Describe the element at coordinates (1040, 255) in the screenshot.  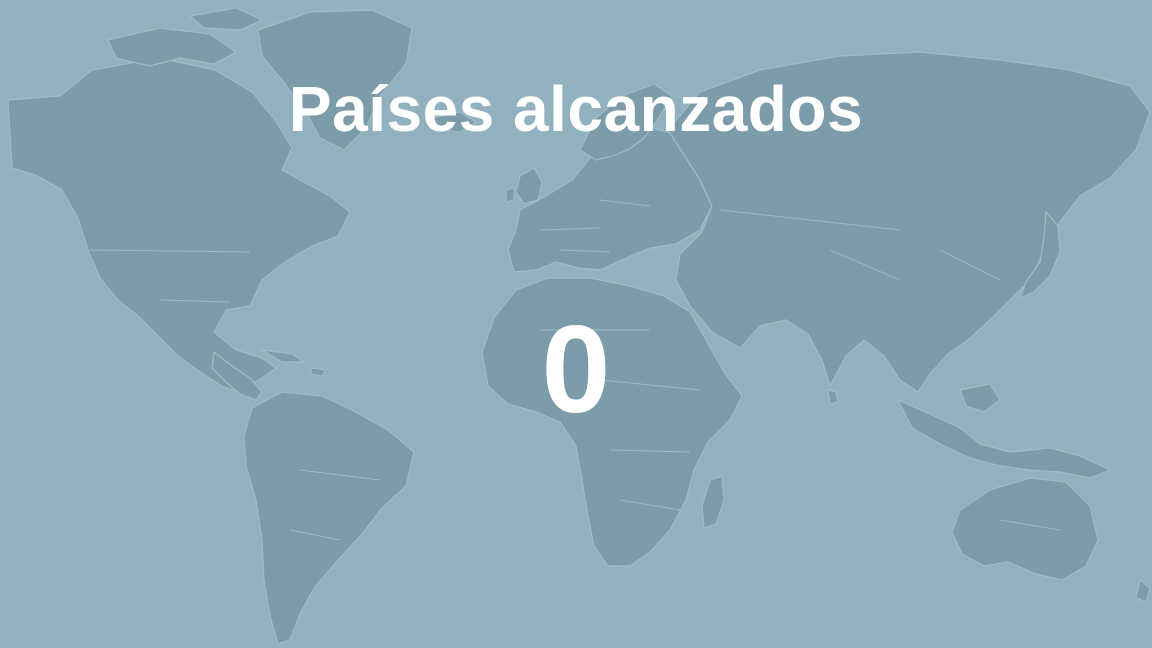
I see `japan-landmass` at that location.